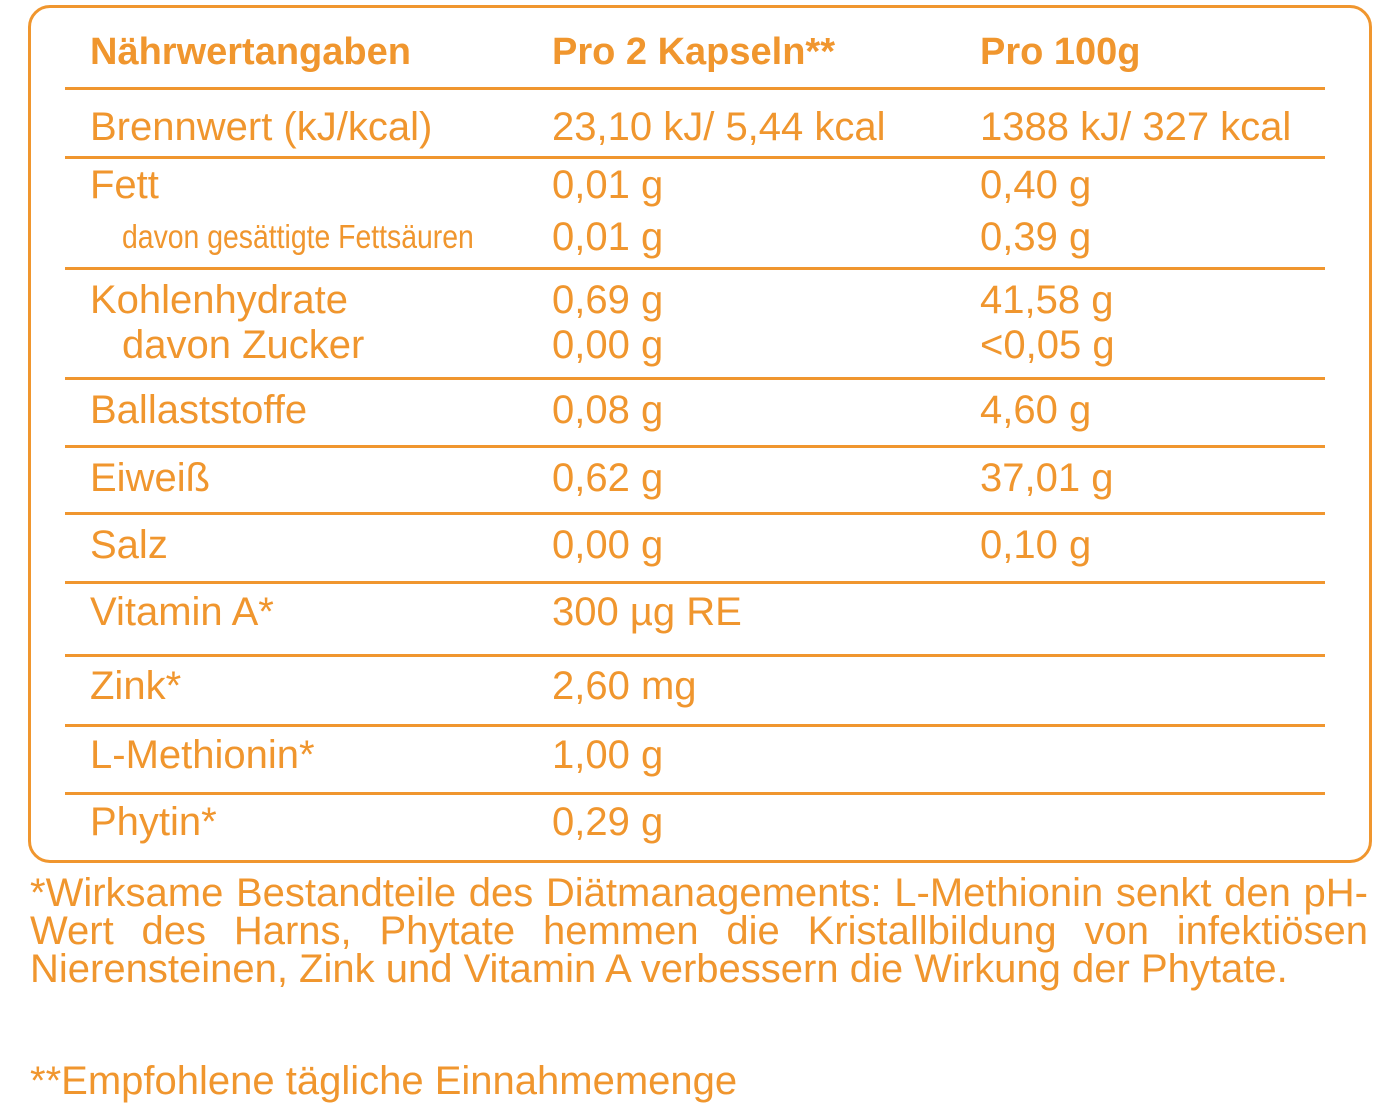 Image resolution: width=1380 pixels, height=1113 pixels. What do you see at coordinates (202, 755) in the screenshot?
I see `nutrient-label: L-Methionin*` at bounding box center [202, 755].